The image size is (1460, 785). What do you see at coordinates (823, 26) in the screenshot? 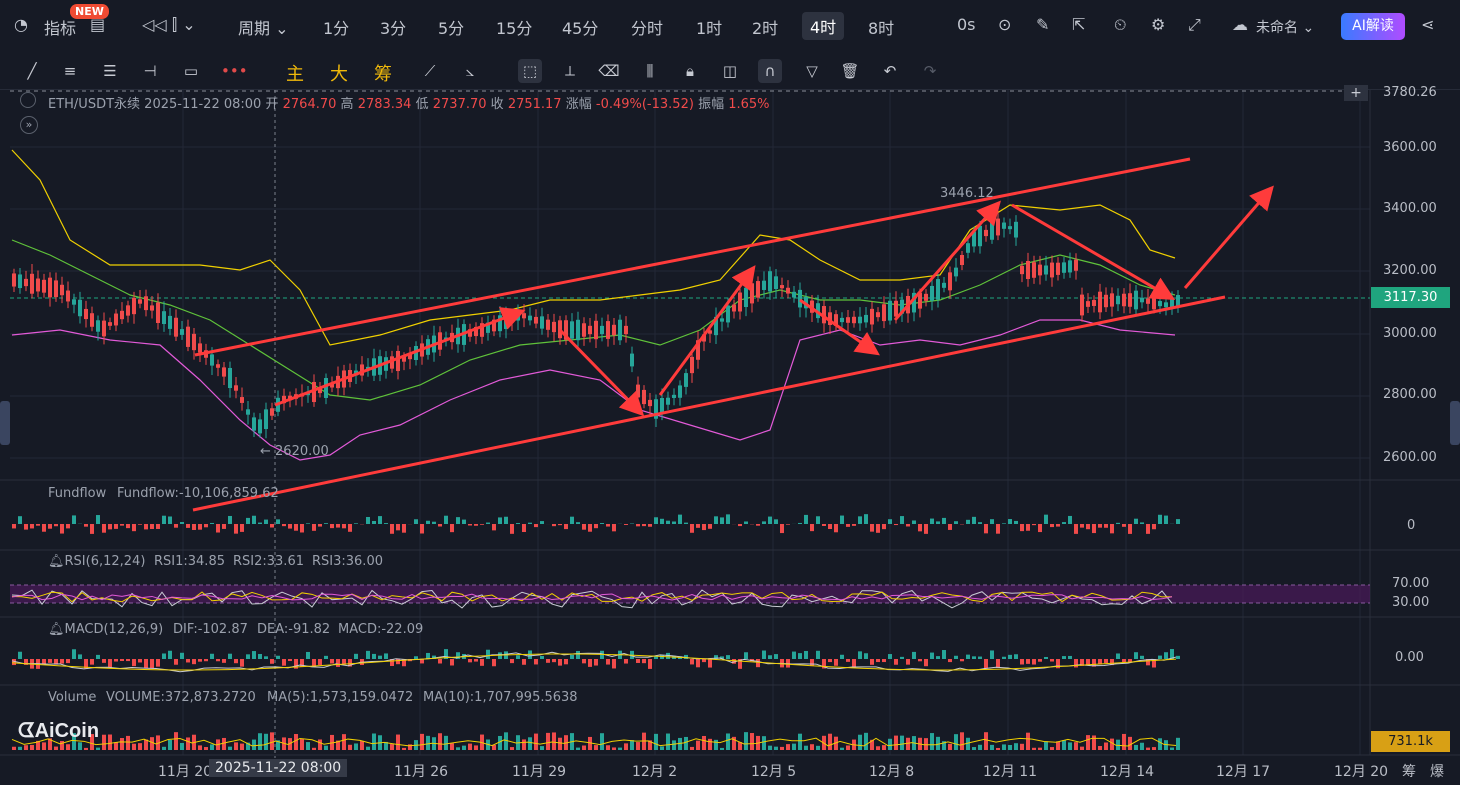
I see `tf-4h: 4时` at bounding box center [823, 26].